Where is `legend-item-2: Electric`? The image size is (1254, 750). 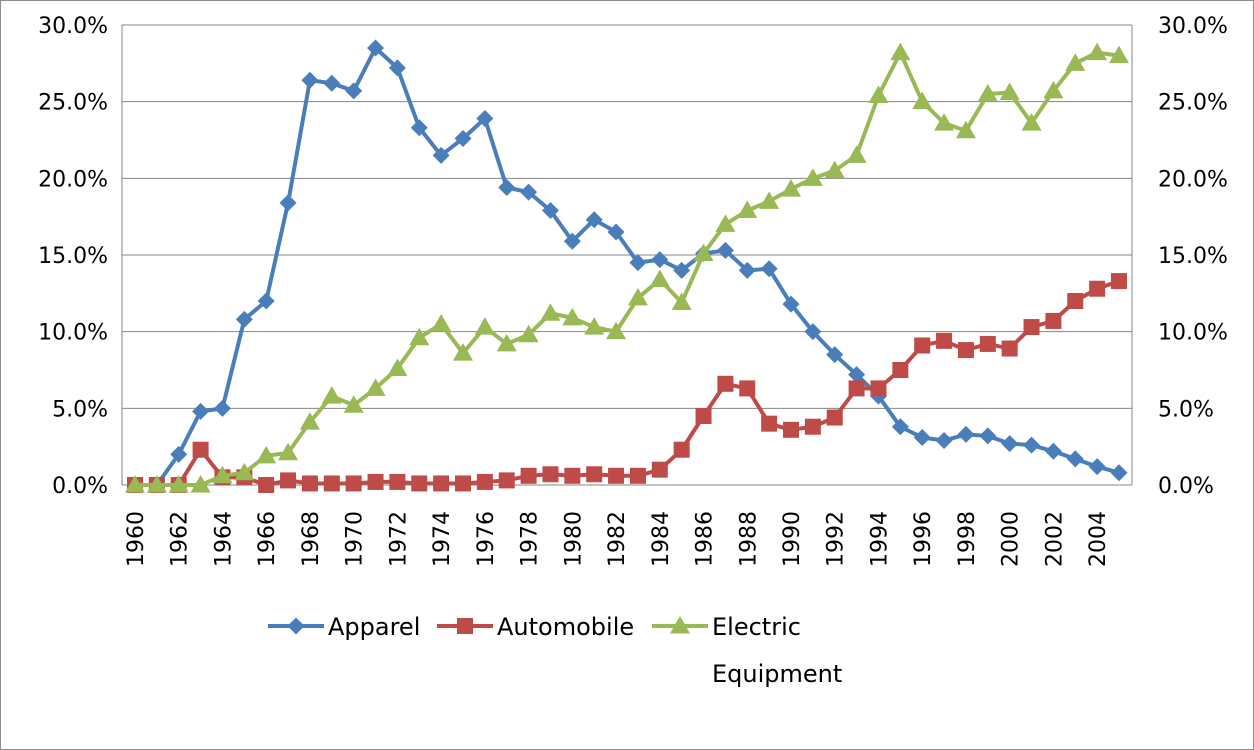 legend-item-2: Electric is located at coordinates (726, 627).